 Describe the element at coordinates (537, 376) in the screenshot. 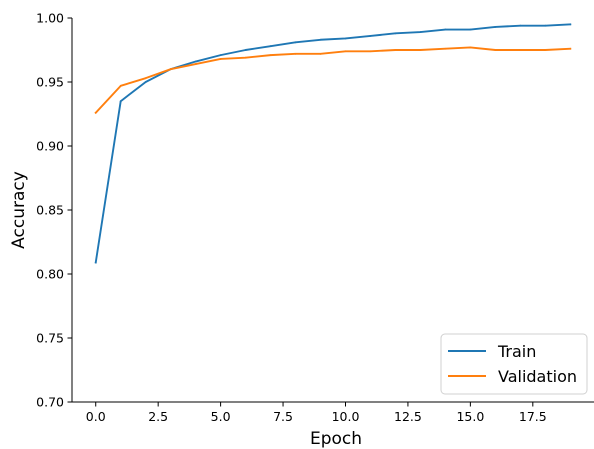

I see `legend-label-validation: Validation` at that location.